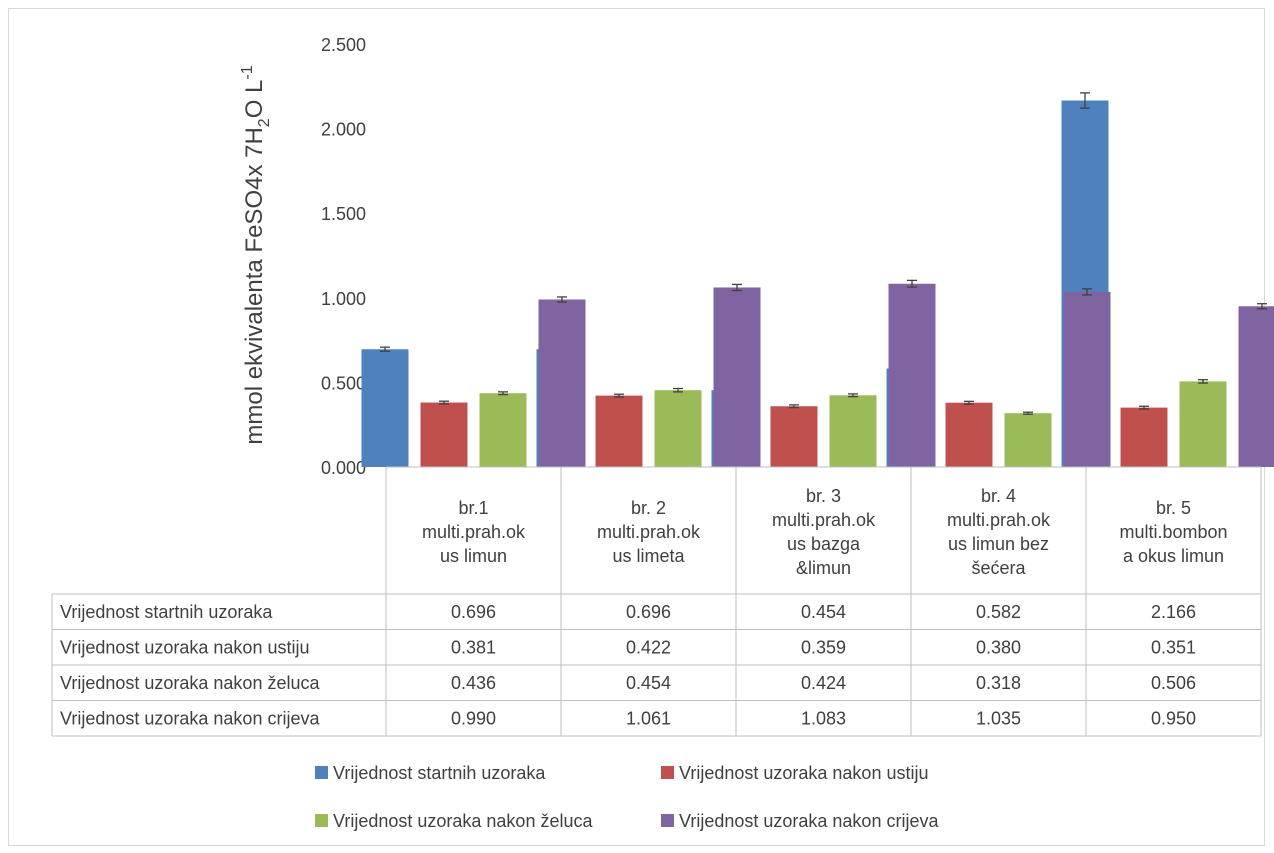  Describe the element at coordinates (343, 214) in the screenshot. I see `y-tick-label: 1.500` at that location.